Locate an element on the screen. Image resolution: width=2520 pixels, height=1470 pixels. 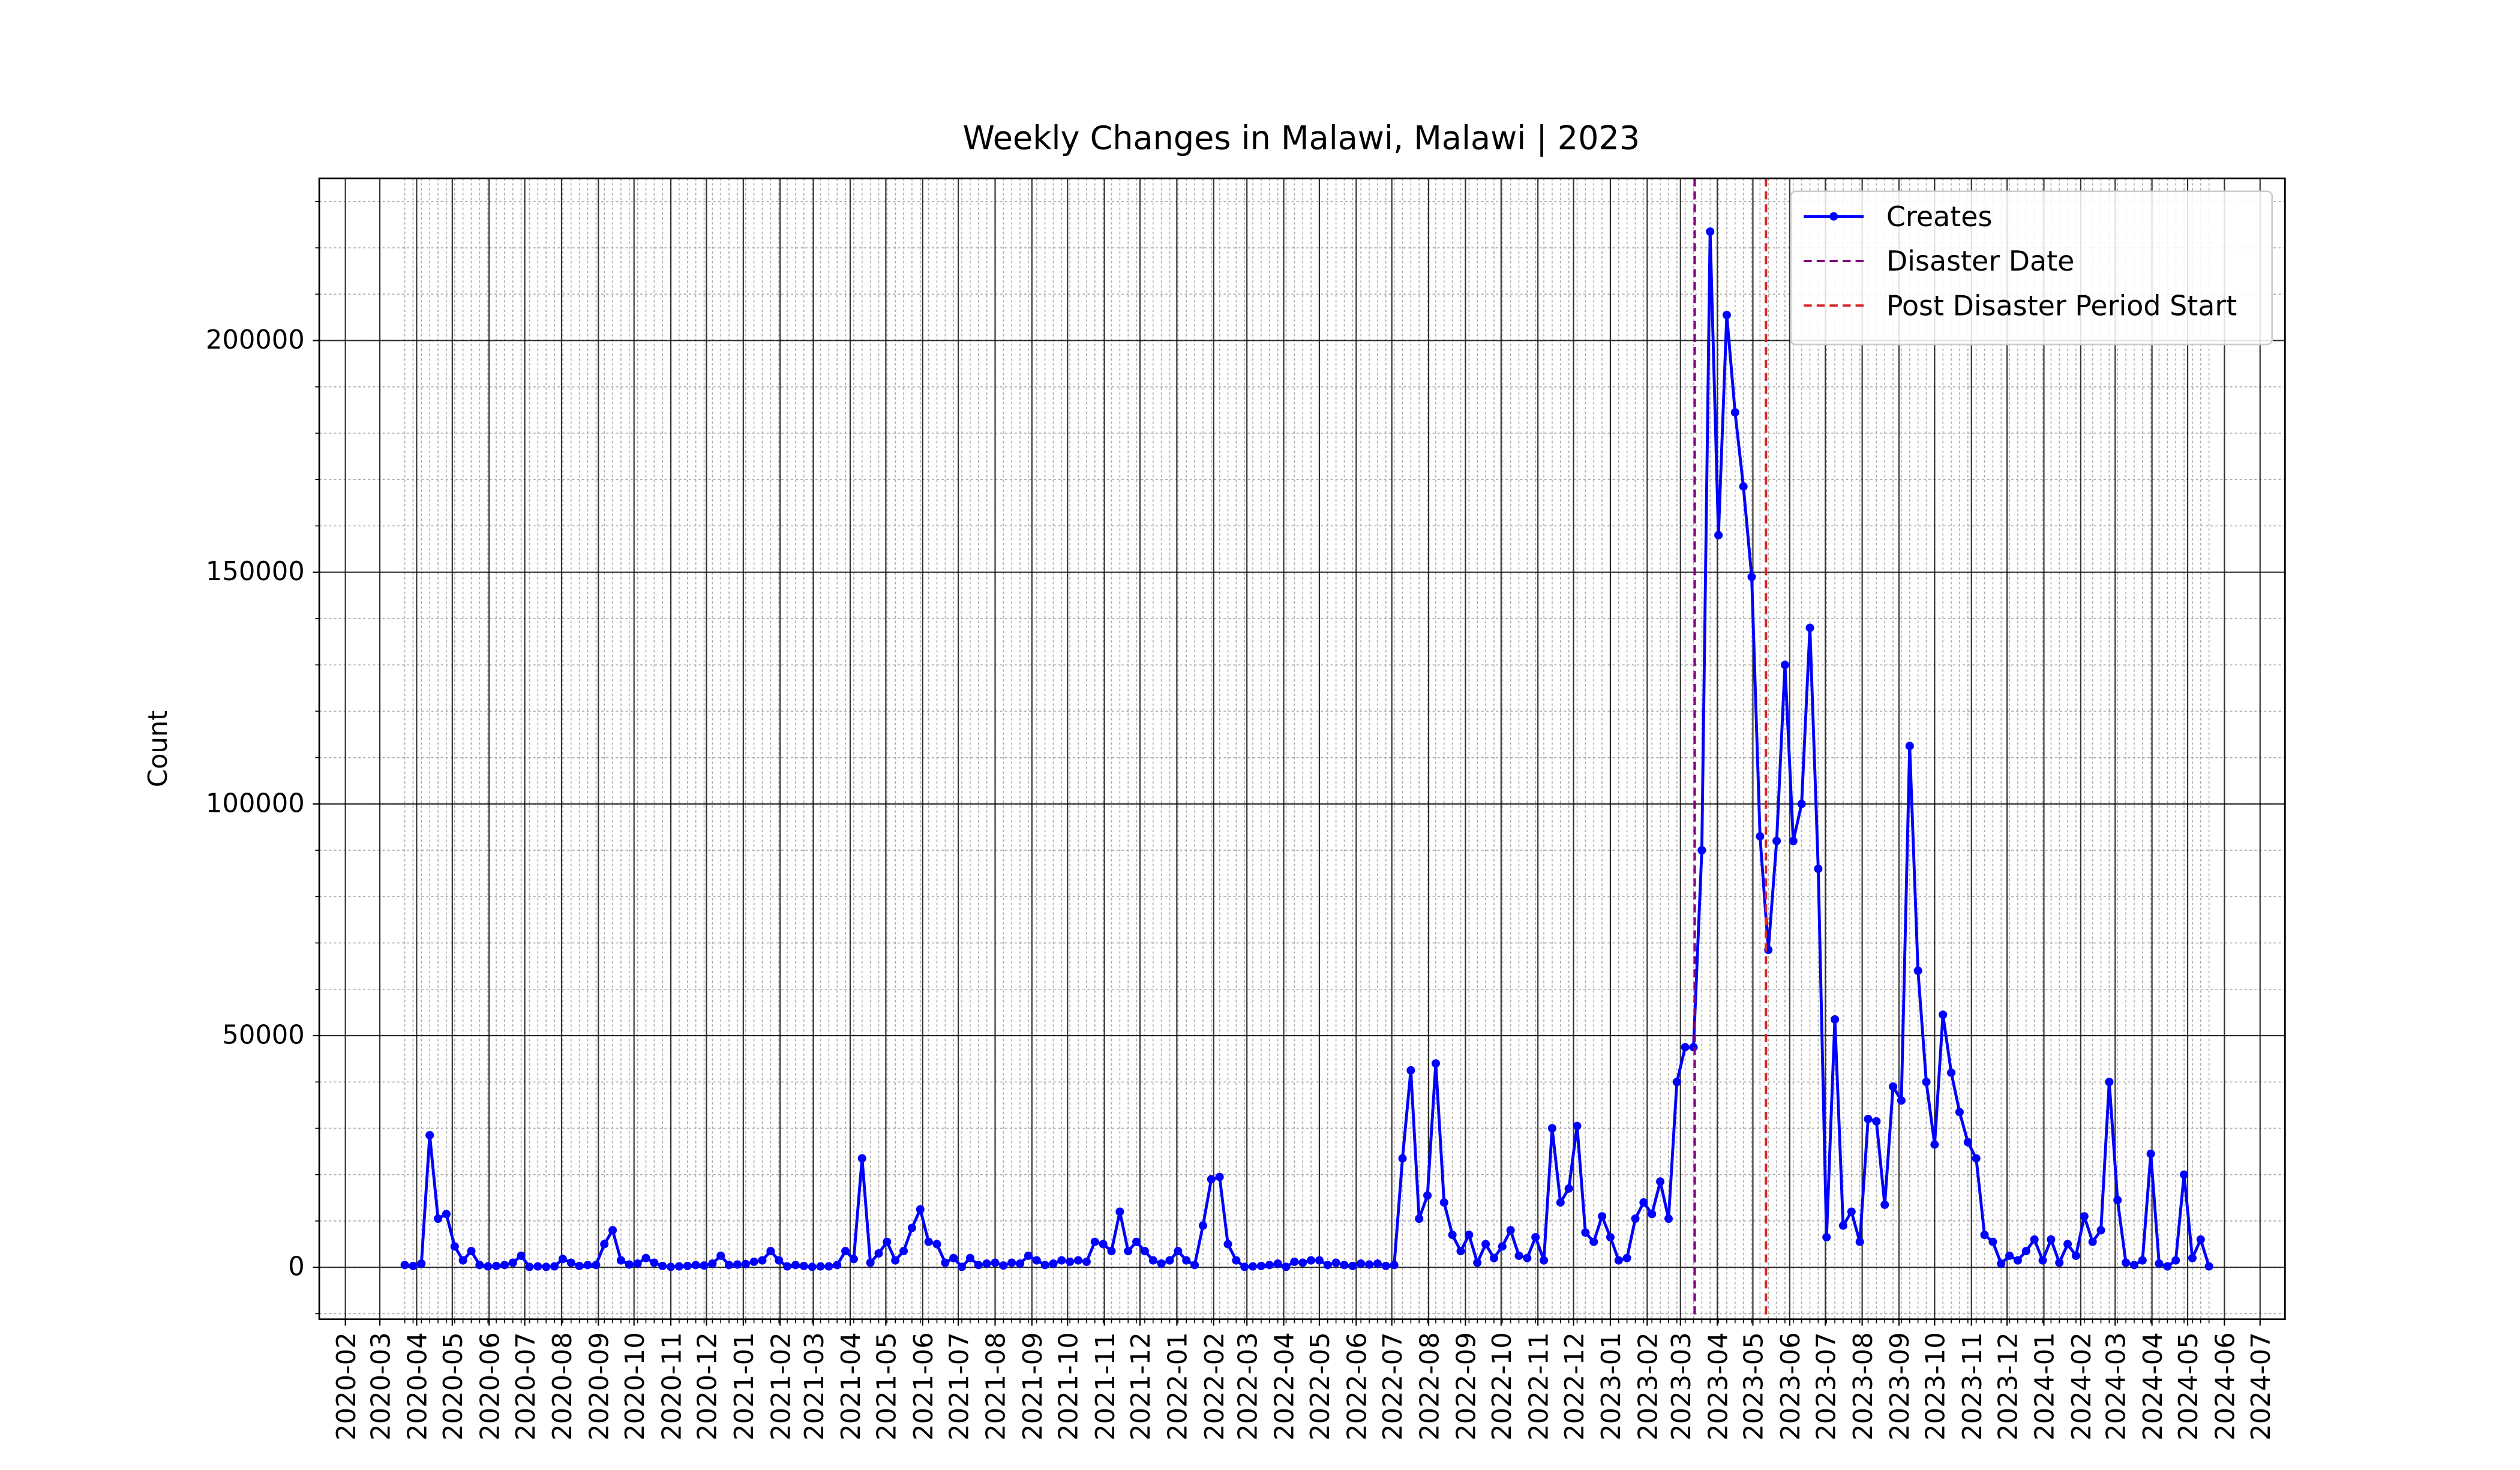
x-tick-label: 2023-08 is located at coordinates (1864, 1386).